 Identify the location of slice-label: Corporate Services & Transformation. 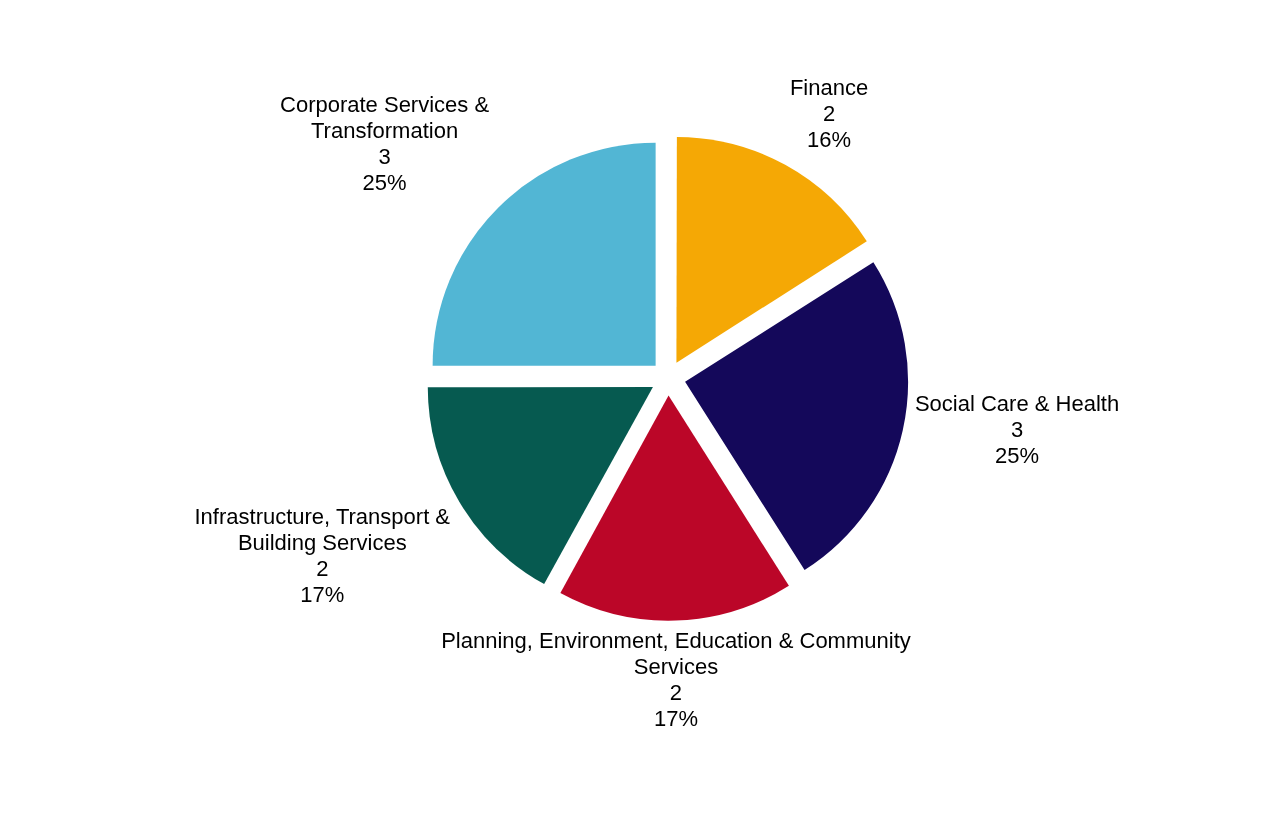
(385, 118).